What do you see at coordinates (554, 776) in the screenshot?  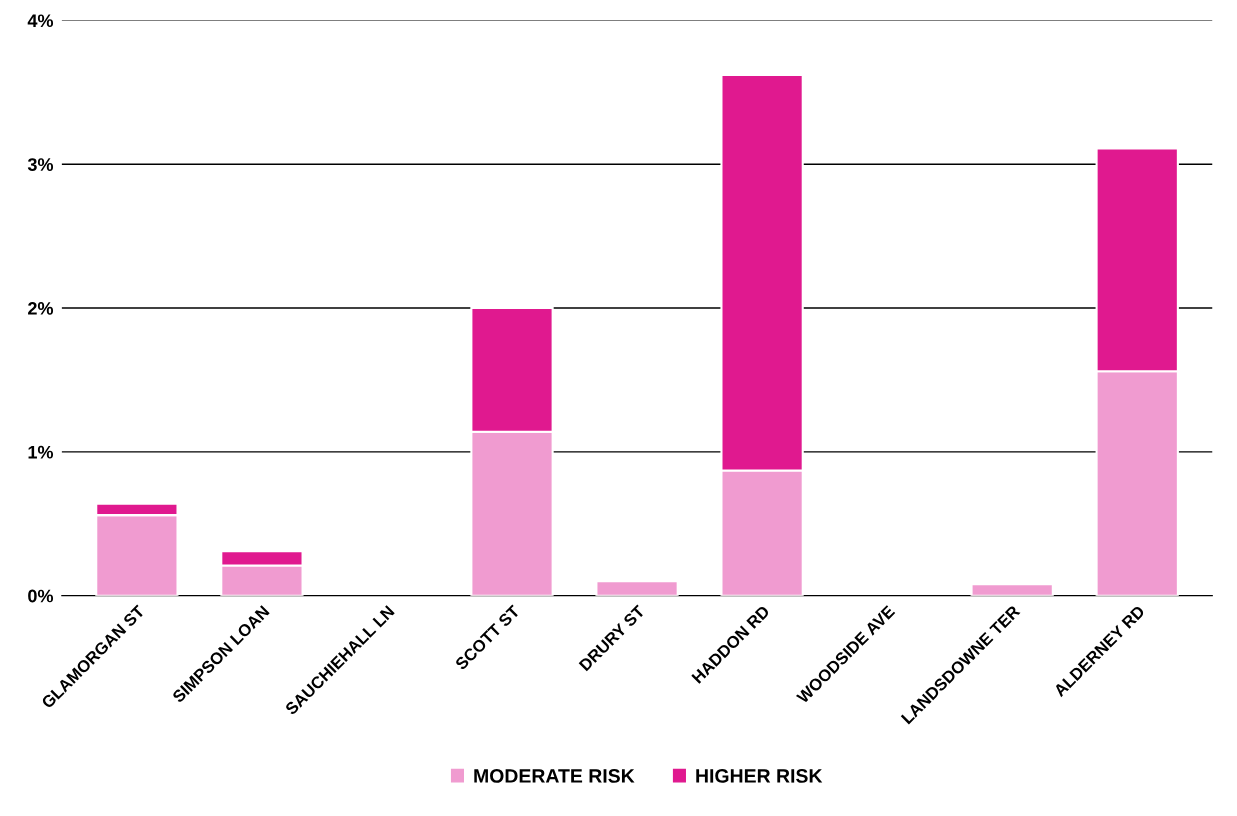 I see `legend-label: MODERATE RISK` at bounding box center [554, 776].